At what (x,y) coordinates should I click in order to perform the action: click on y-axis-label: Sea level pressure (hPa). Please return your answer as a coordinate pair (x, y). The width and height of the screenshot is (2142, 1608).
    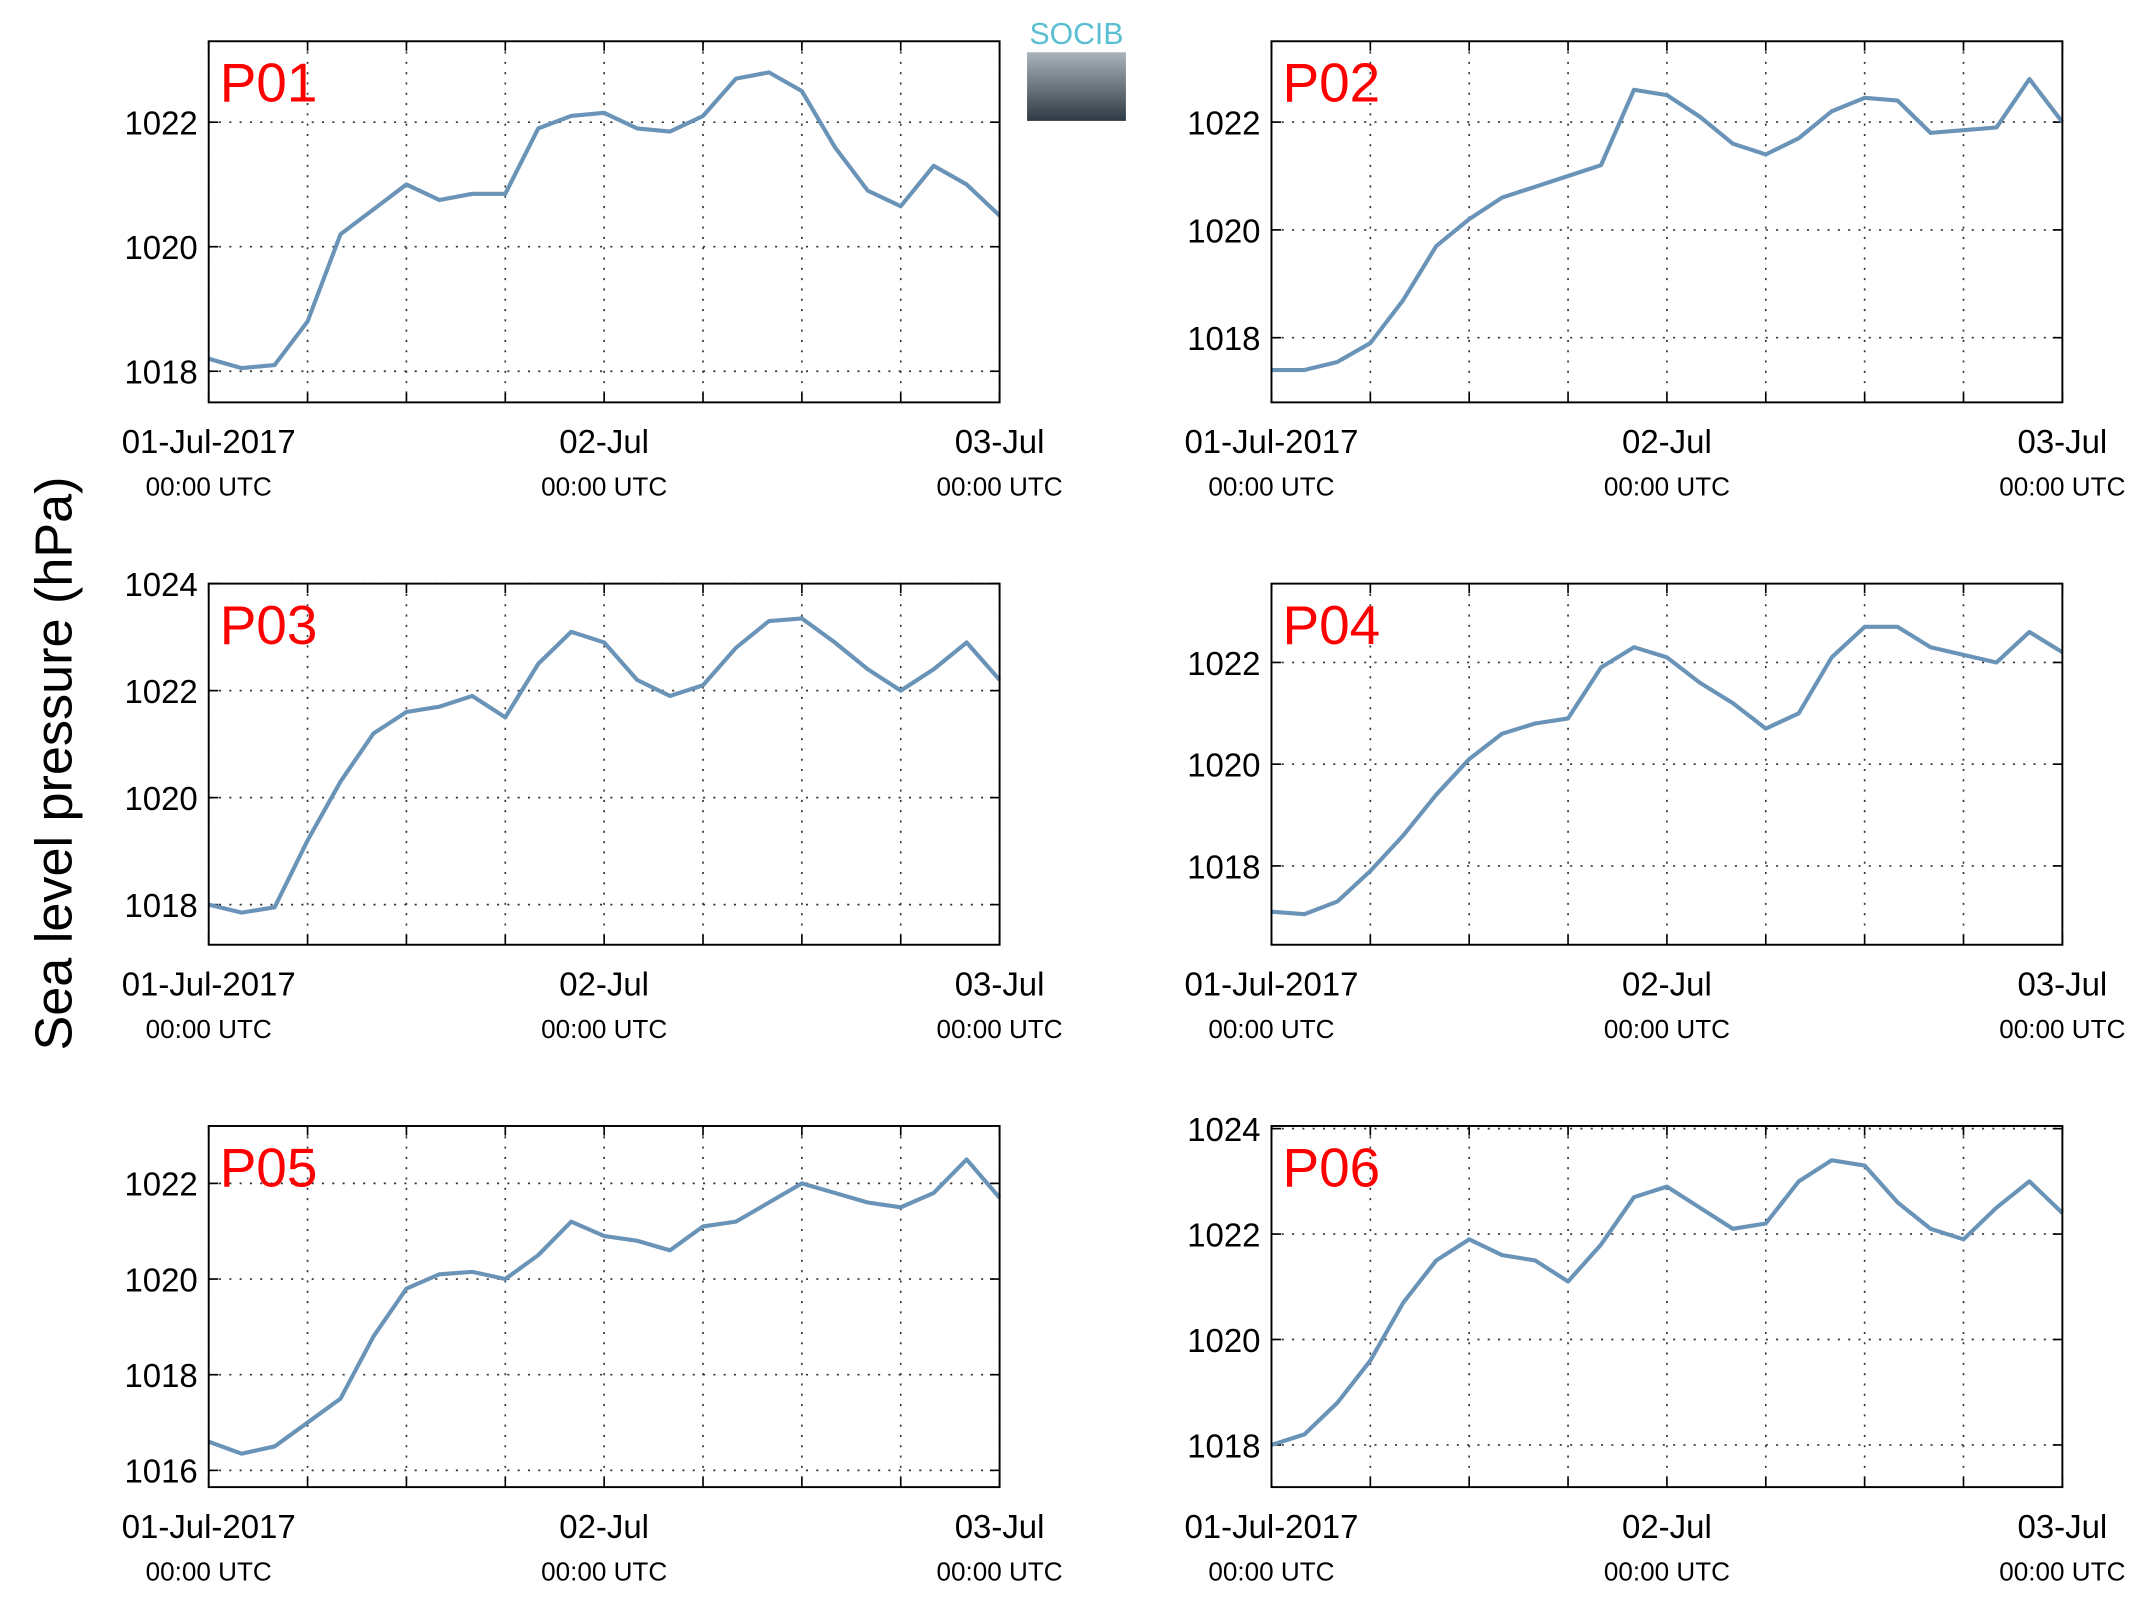
    Looking at the image, I should click on (54, 763).